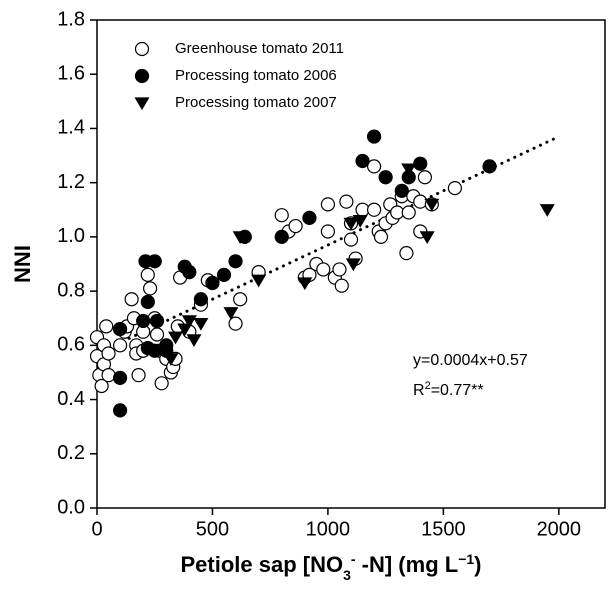  I want to click on label-part: -N] (mg L, so click(407, 564).